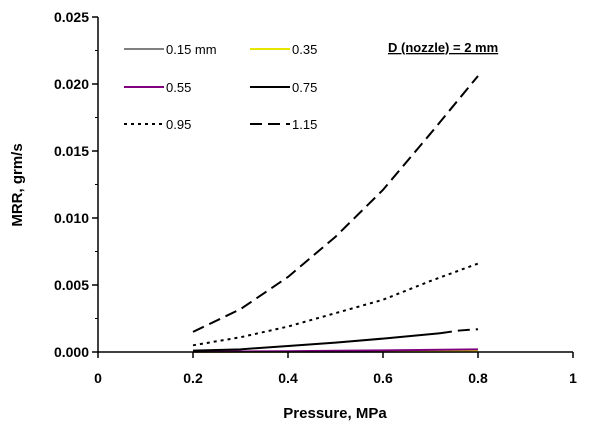 This screenshot has height=428, width=605. I want to click on x-tick-label-3: 0.6, so click(383, 378).